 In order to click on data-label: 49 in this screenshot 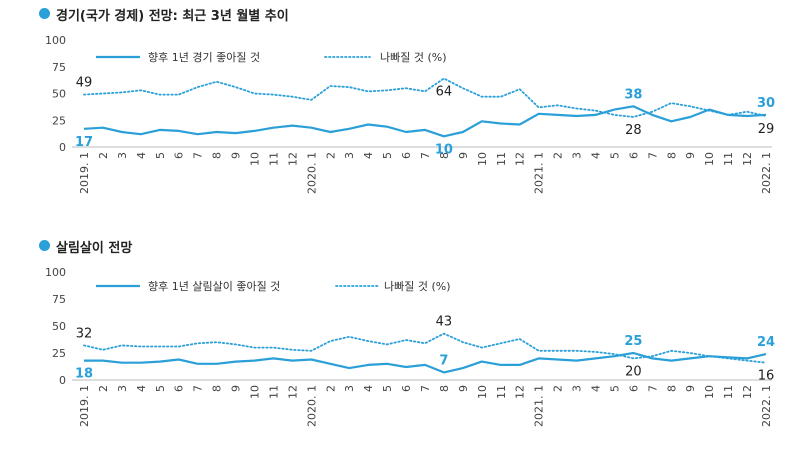, I will do `click(84, 83)`.